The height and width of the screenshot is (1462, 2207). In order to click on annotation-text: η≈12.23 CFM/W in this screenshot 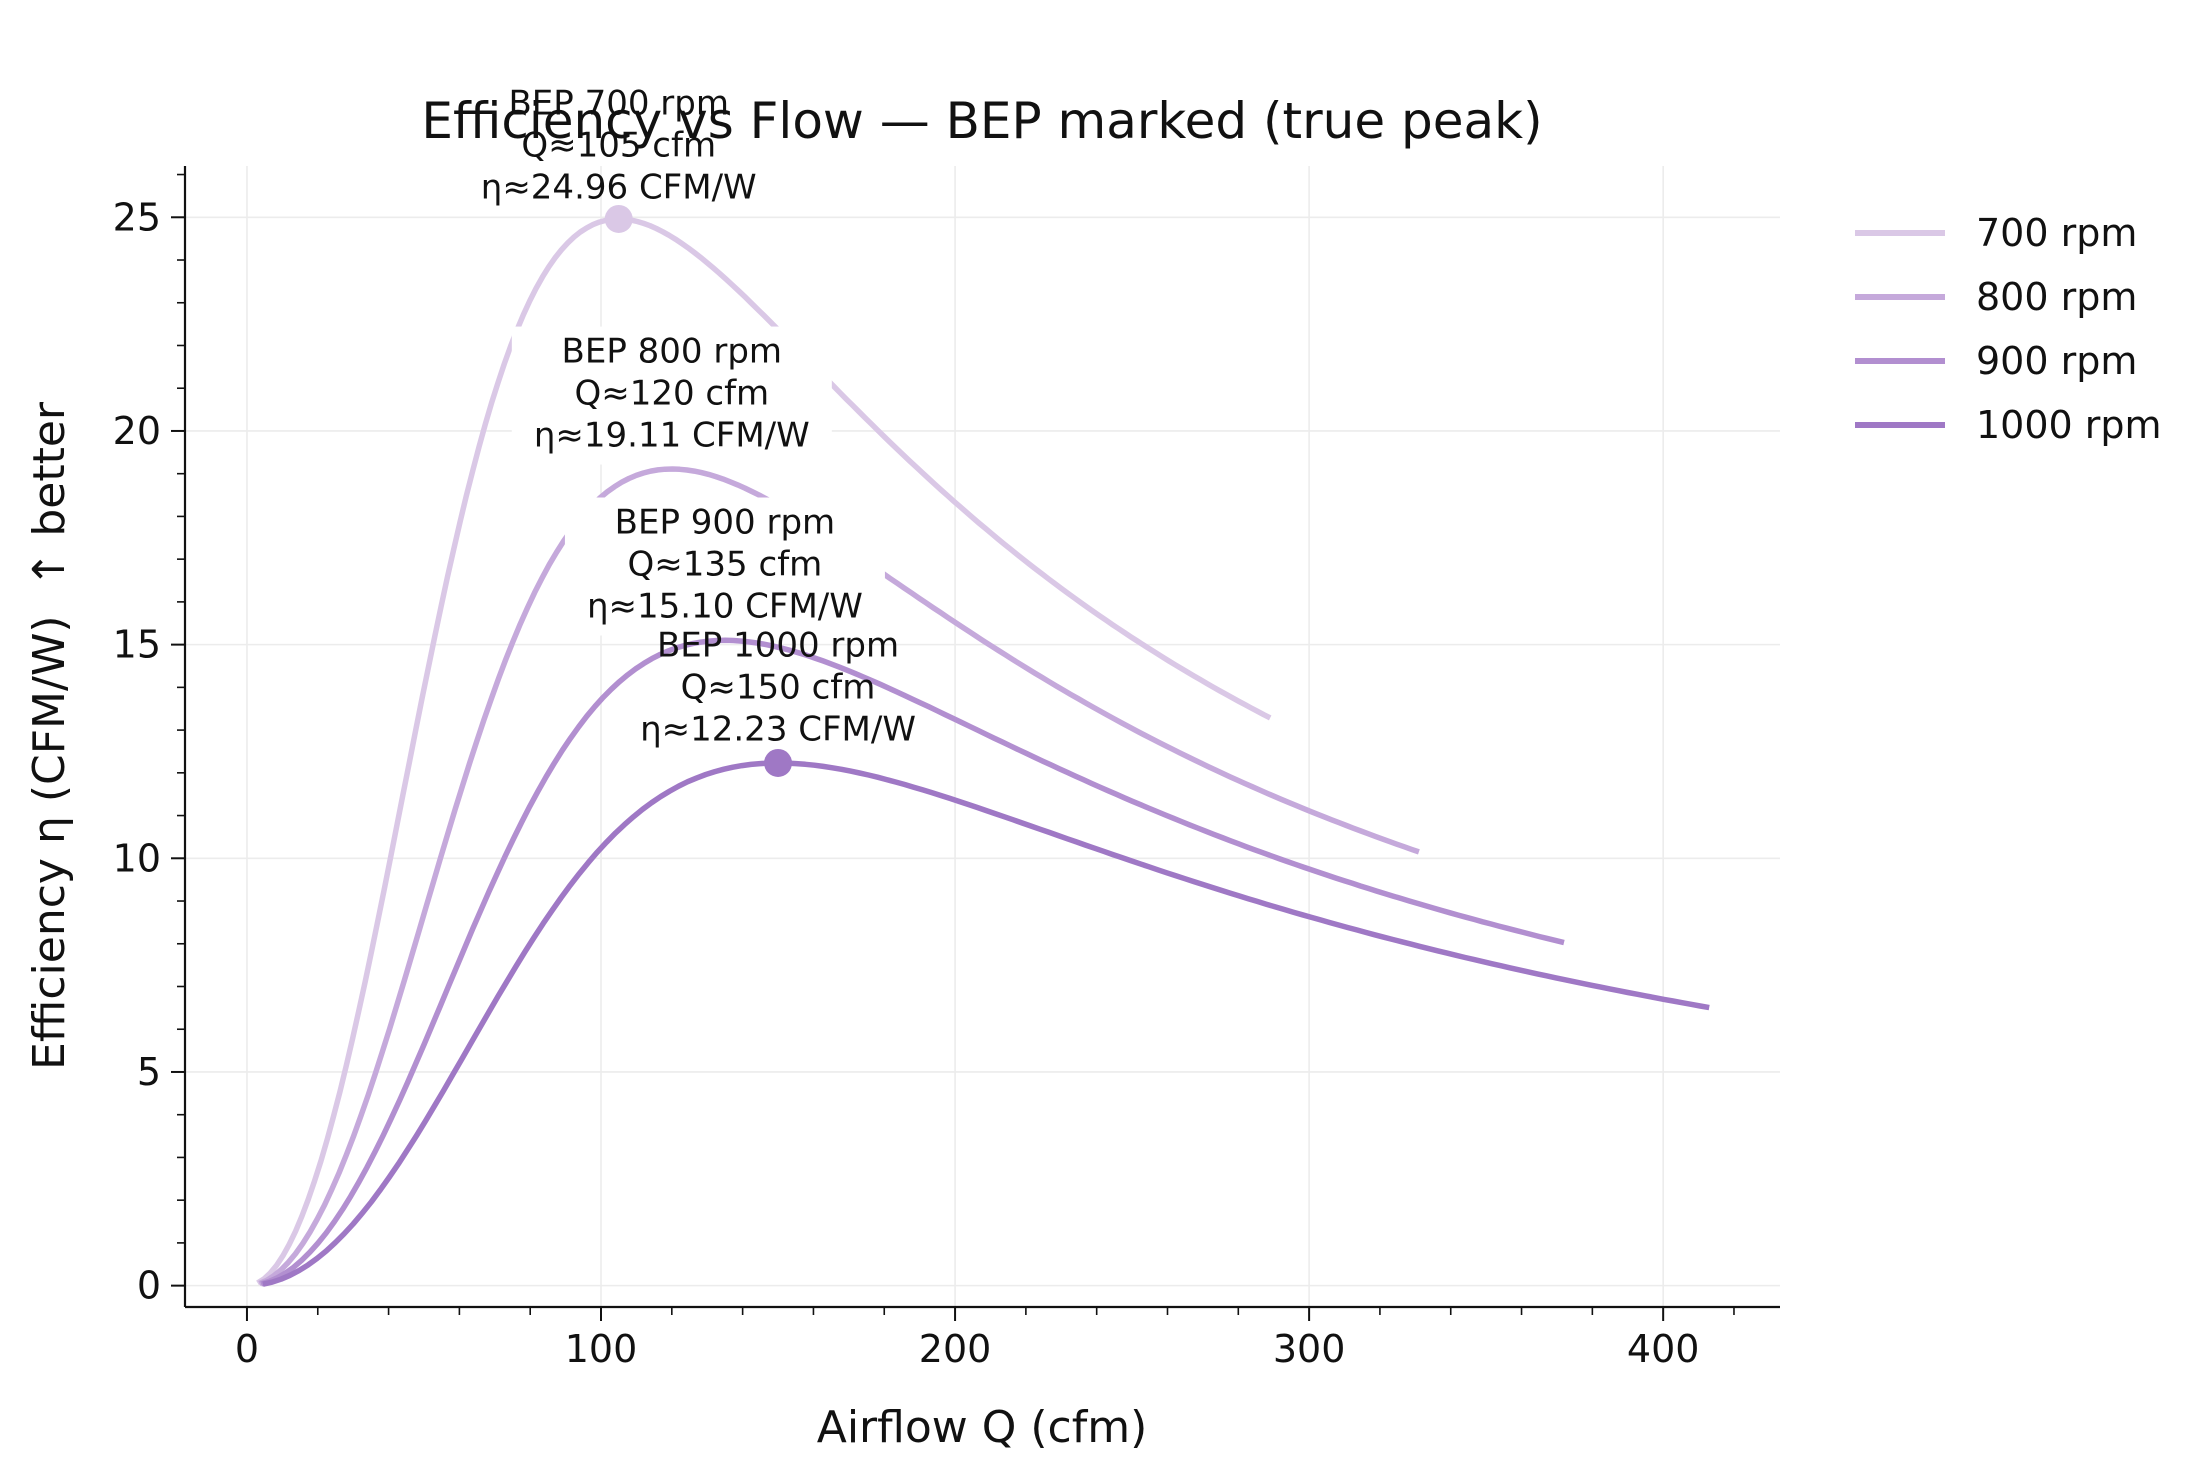, I will do `click(778, 730)`.